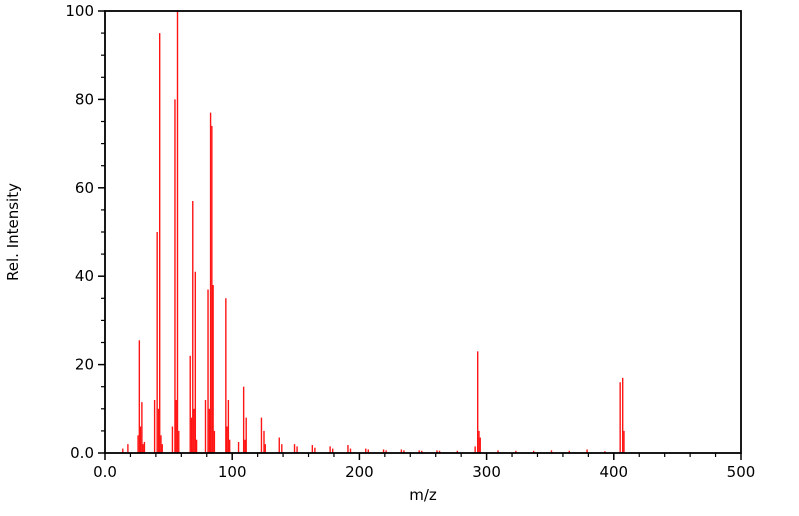 The image size is (799, 516). What do you see at coordinates (79, 11) in the screenshot?
I see `y-tick-label: 100` at bounding box center [79, 11].